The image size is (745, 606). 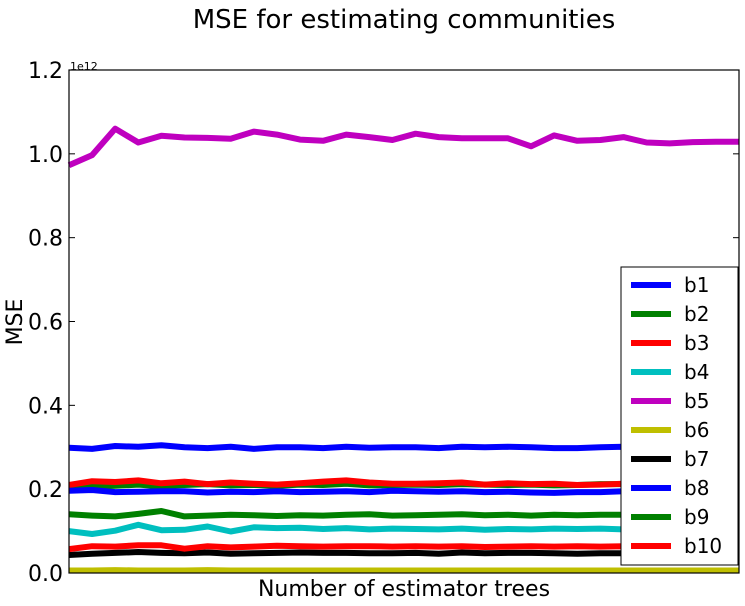 What do you see at coordinates (696, 517) in the screenshot?
I see `legend-label-b9: b9` at bounding box center [696, 517].